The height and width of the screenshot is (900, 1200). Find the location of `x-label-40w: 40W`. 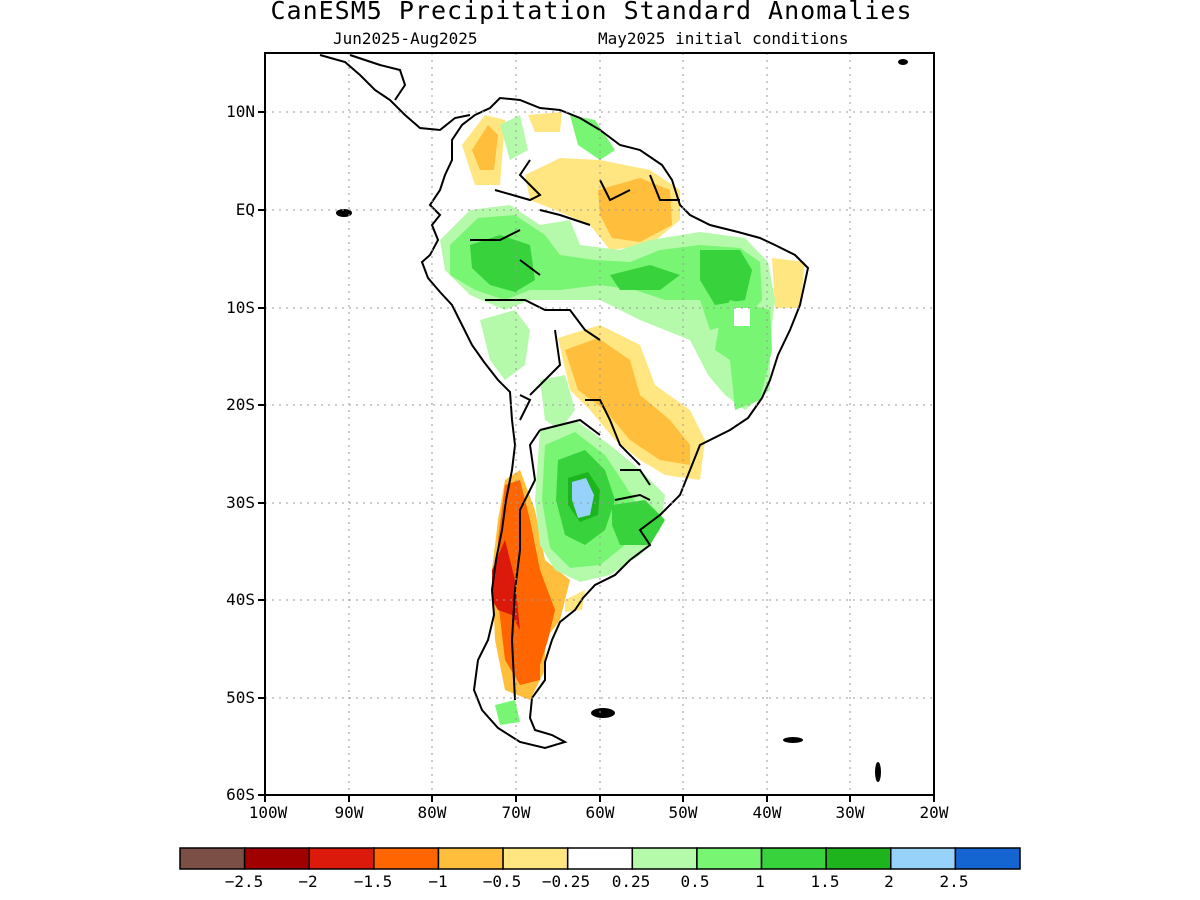

x-label-40w: 40W is located at coordinates (767, 812).